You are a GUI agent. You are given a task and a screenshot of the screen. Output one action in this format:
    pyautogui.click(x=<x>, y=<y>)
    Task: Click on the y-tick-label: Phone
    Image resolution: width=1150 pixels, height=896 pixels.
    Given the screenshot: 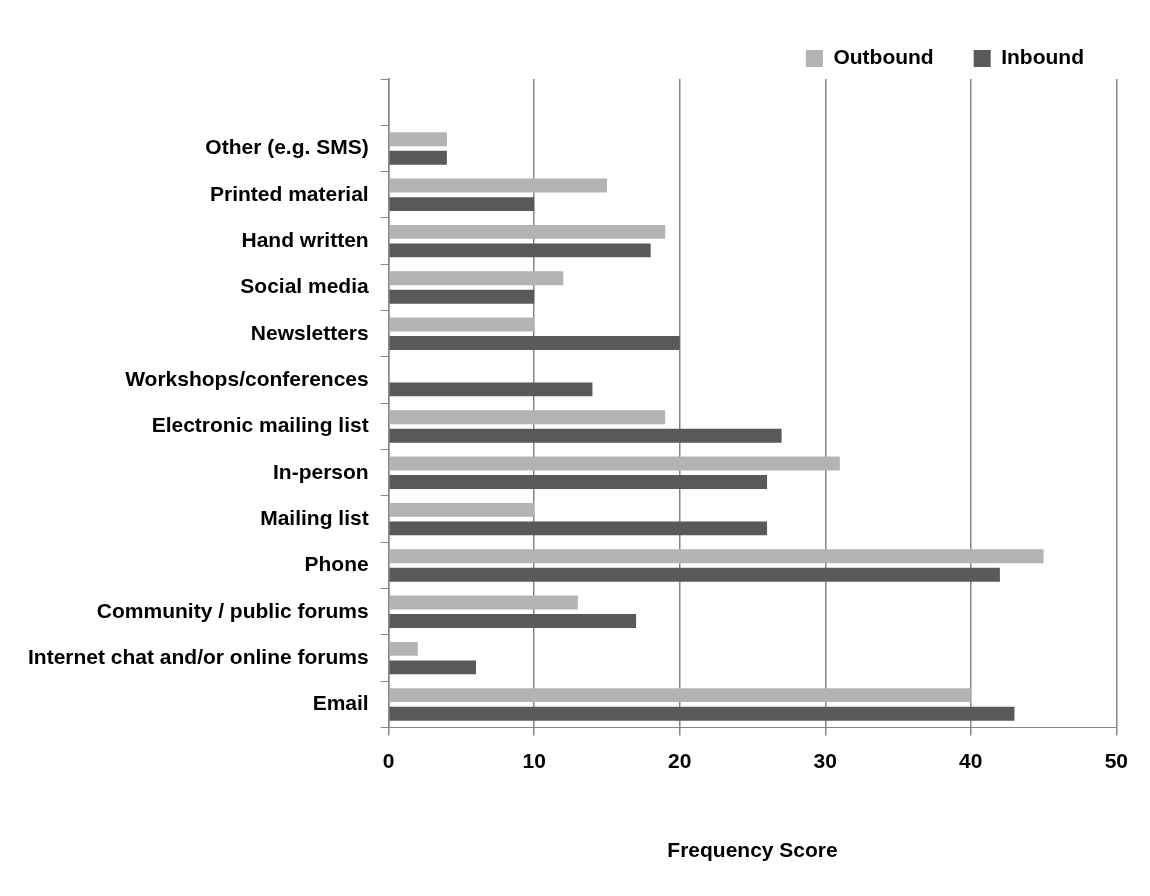 What is the action you would take?
    pyautogui.click(x=336, y=564)
    